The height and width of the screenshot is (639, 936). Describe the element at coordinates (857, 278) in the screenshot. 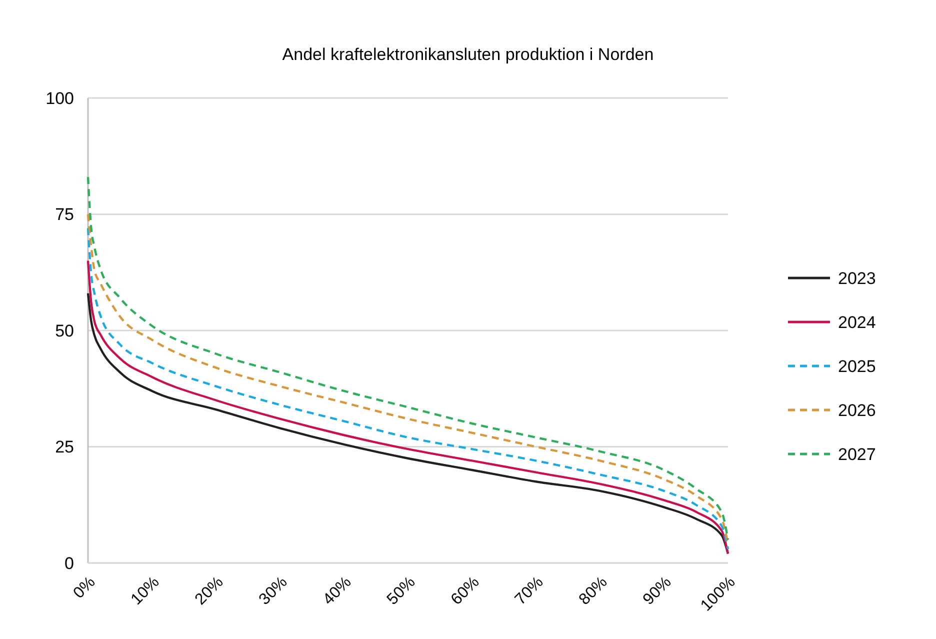

I see `legend-label: 2023` at that location.